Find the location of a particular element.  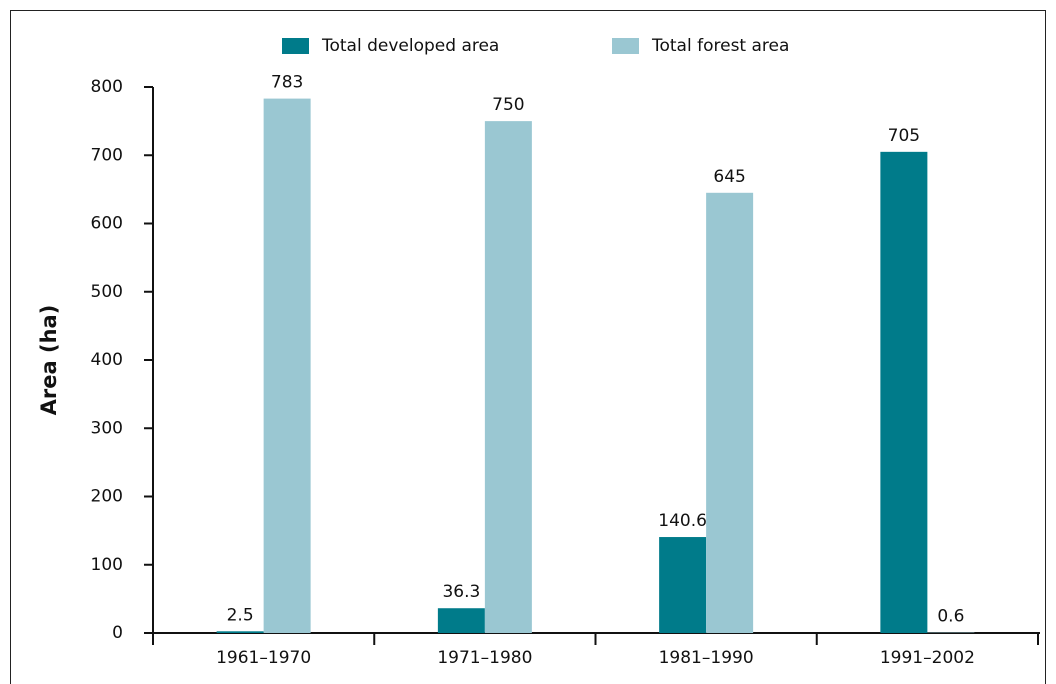

value-label: 0.6 is located at coordinates (950, 617).